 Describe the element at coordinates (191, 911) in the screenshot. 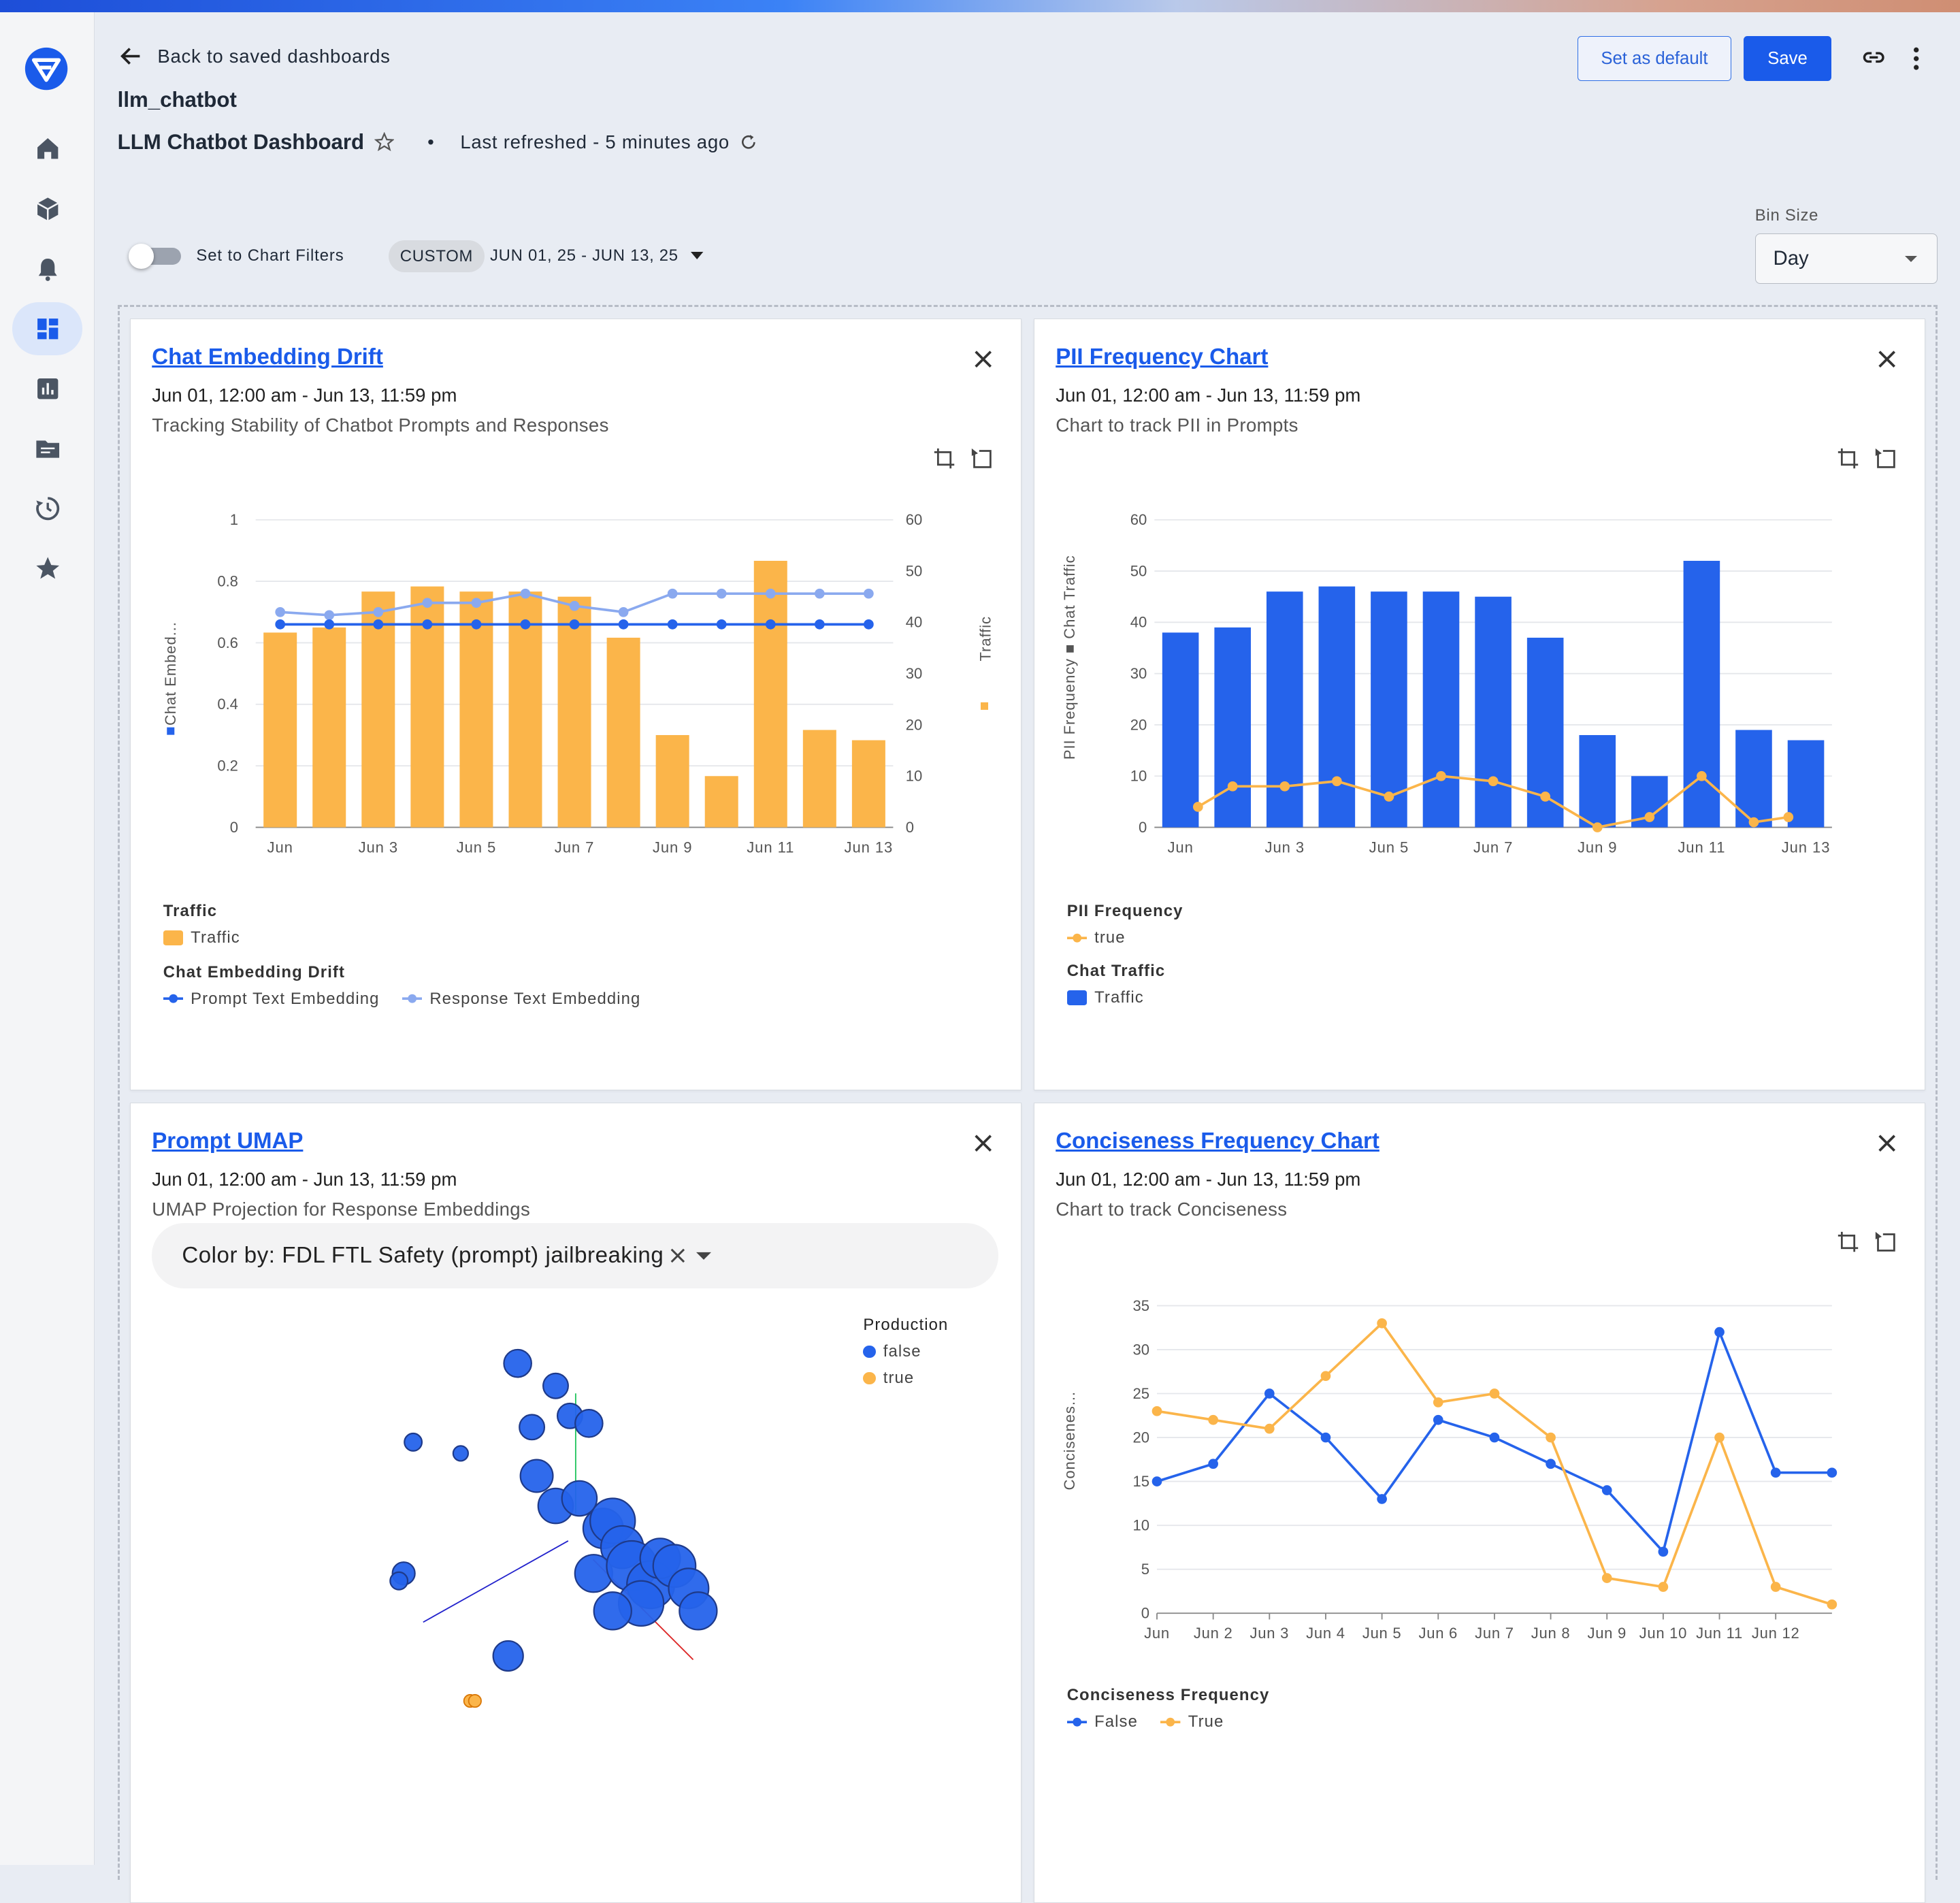

I see `legend-title: Traffic` at that location.